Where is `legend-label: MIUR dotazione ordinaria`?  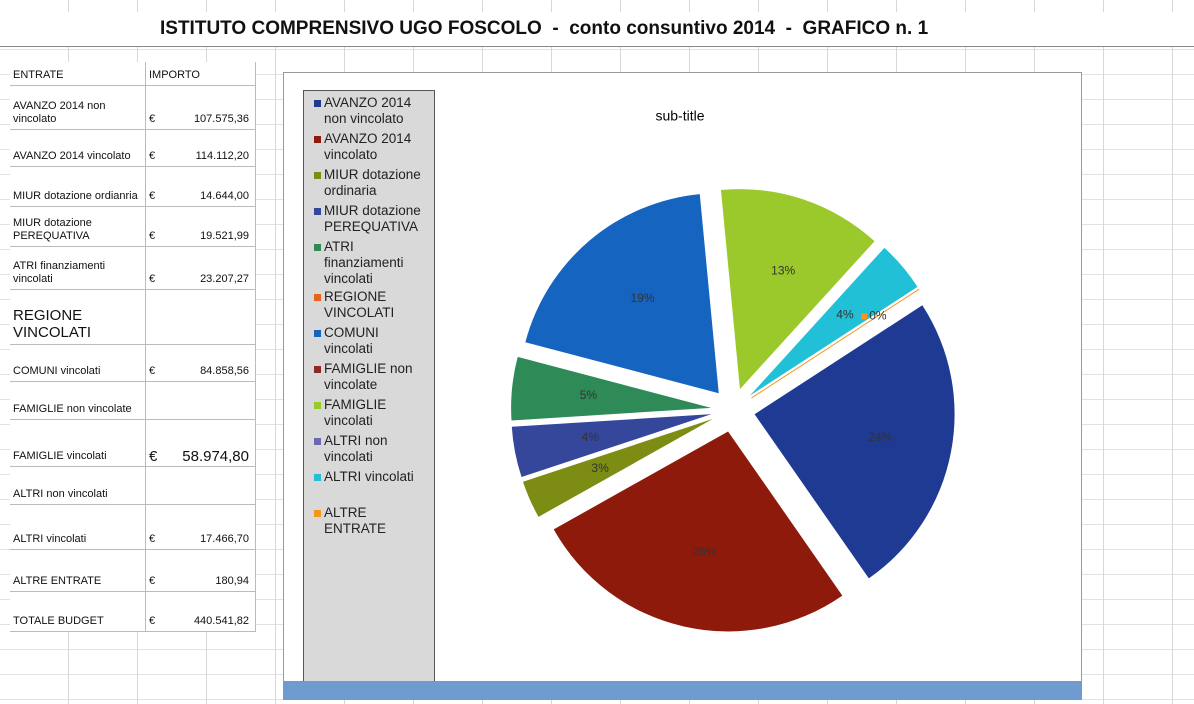 legend-label: MIUR dotazione ordinaria is located at coordinates (372, 182).